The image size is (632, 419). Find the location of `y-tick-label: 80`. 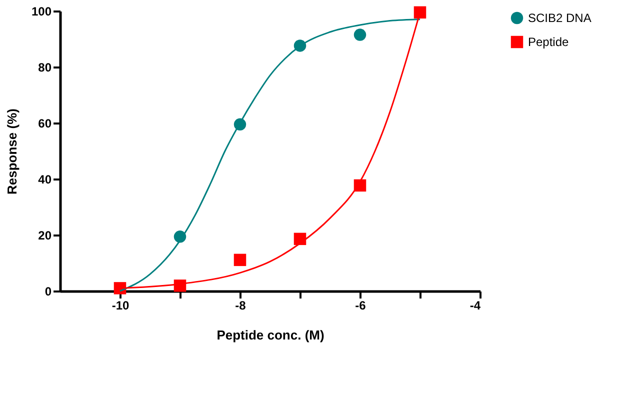

y-tick-label: 80 is located at coordinates (45, 67).